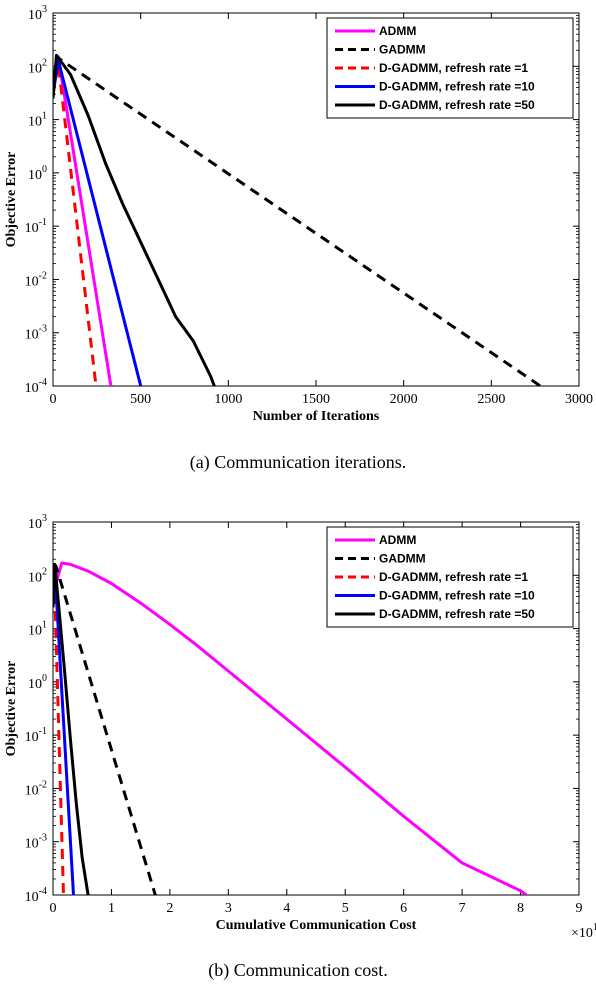 This screenshot has height=986, width=596. Describe the element at coordinates (316, 925) in the screenshot. I see `x-axis-label: Cumulative Communication Cost` at that location.